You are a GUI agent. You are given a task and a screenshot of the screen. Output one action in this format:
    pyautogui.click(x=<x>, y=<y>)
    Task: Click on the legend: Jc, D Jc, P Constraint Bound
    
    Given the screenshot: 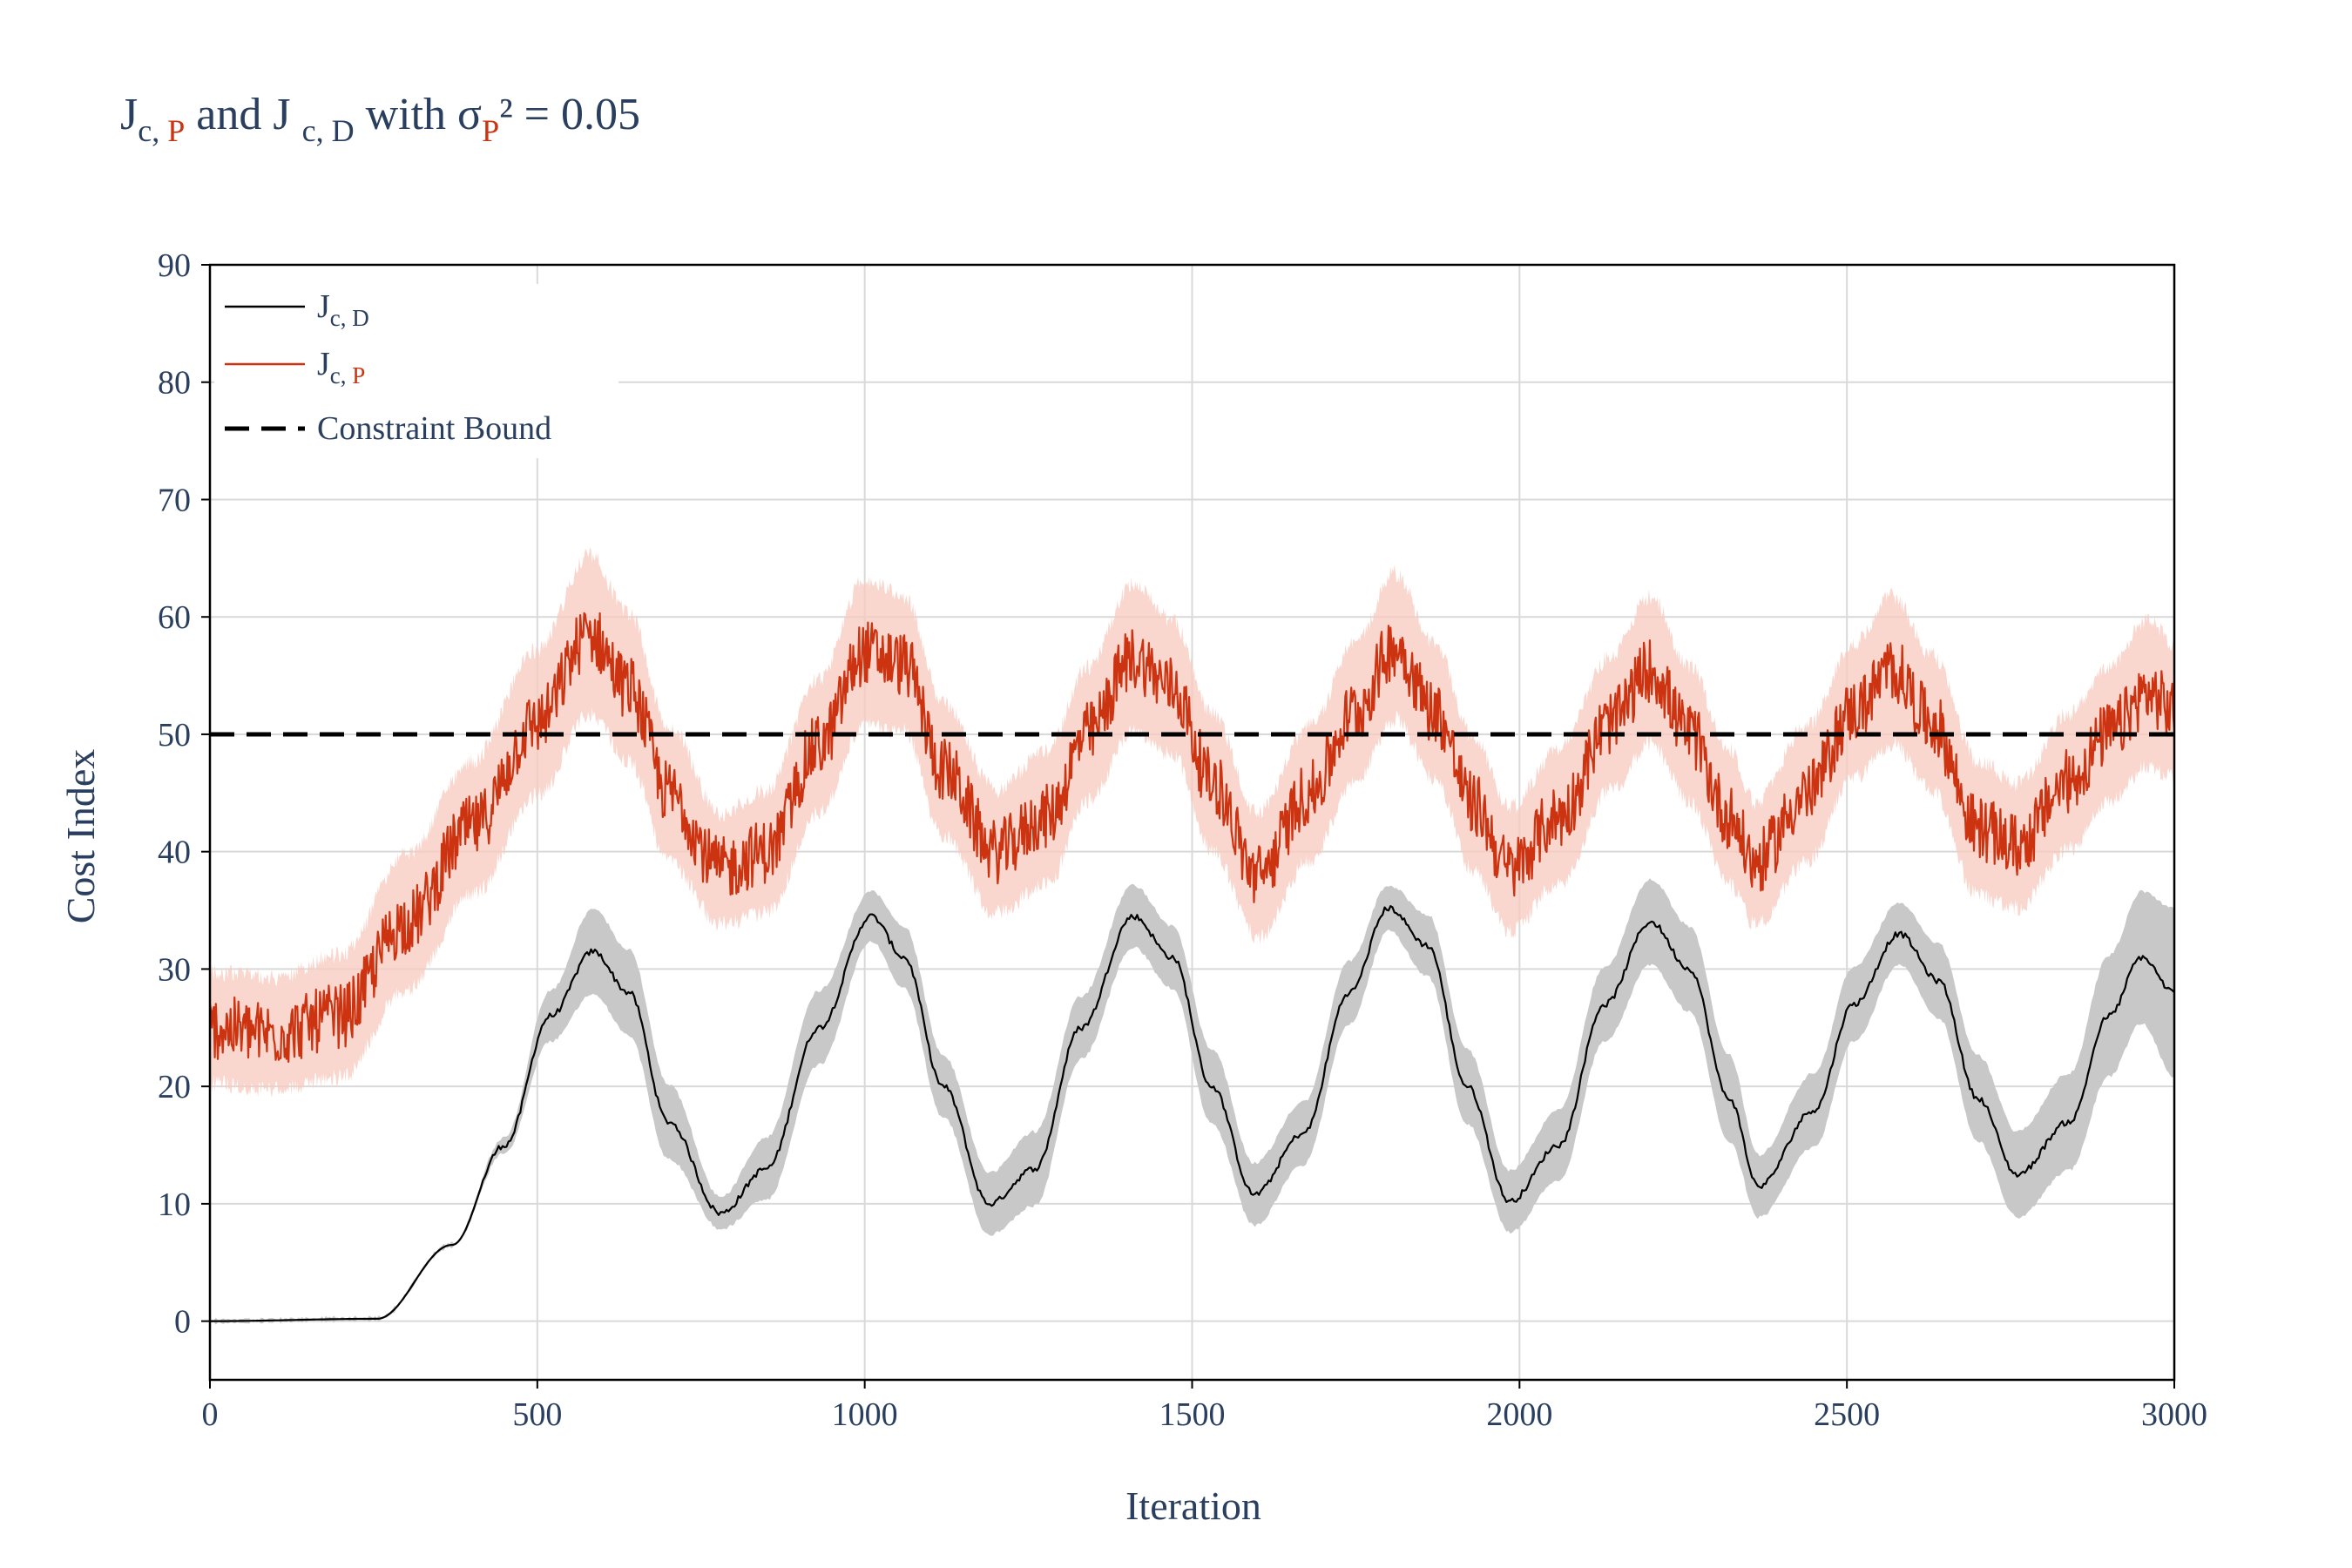 What is the action you would take?
    pyautogui.click(x=416, y=371)
    